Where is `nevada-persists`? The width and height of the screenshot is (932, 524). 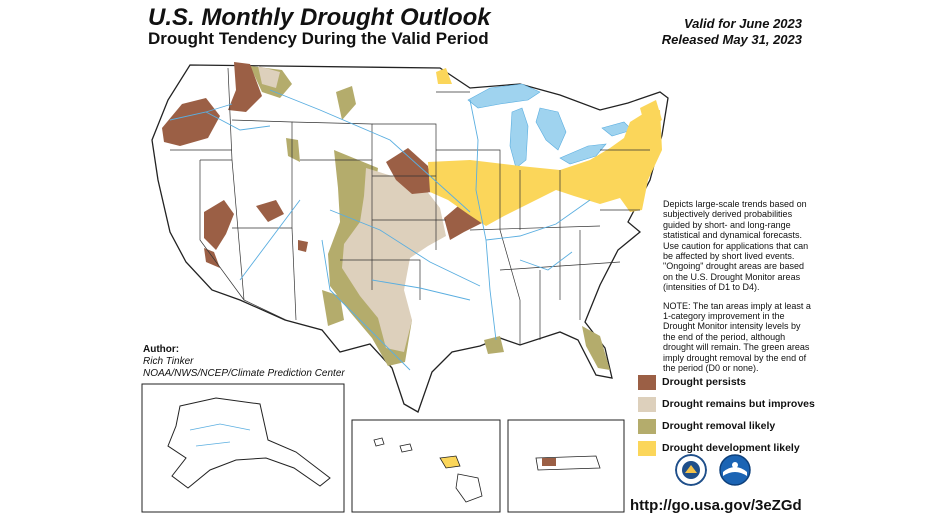 nevada-persists is located at coordinates (219, 225).